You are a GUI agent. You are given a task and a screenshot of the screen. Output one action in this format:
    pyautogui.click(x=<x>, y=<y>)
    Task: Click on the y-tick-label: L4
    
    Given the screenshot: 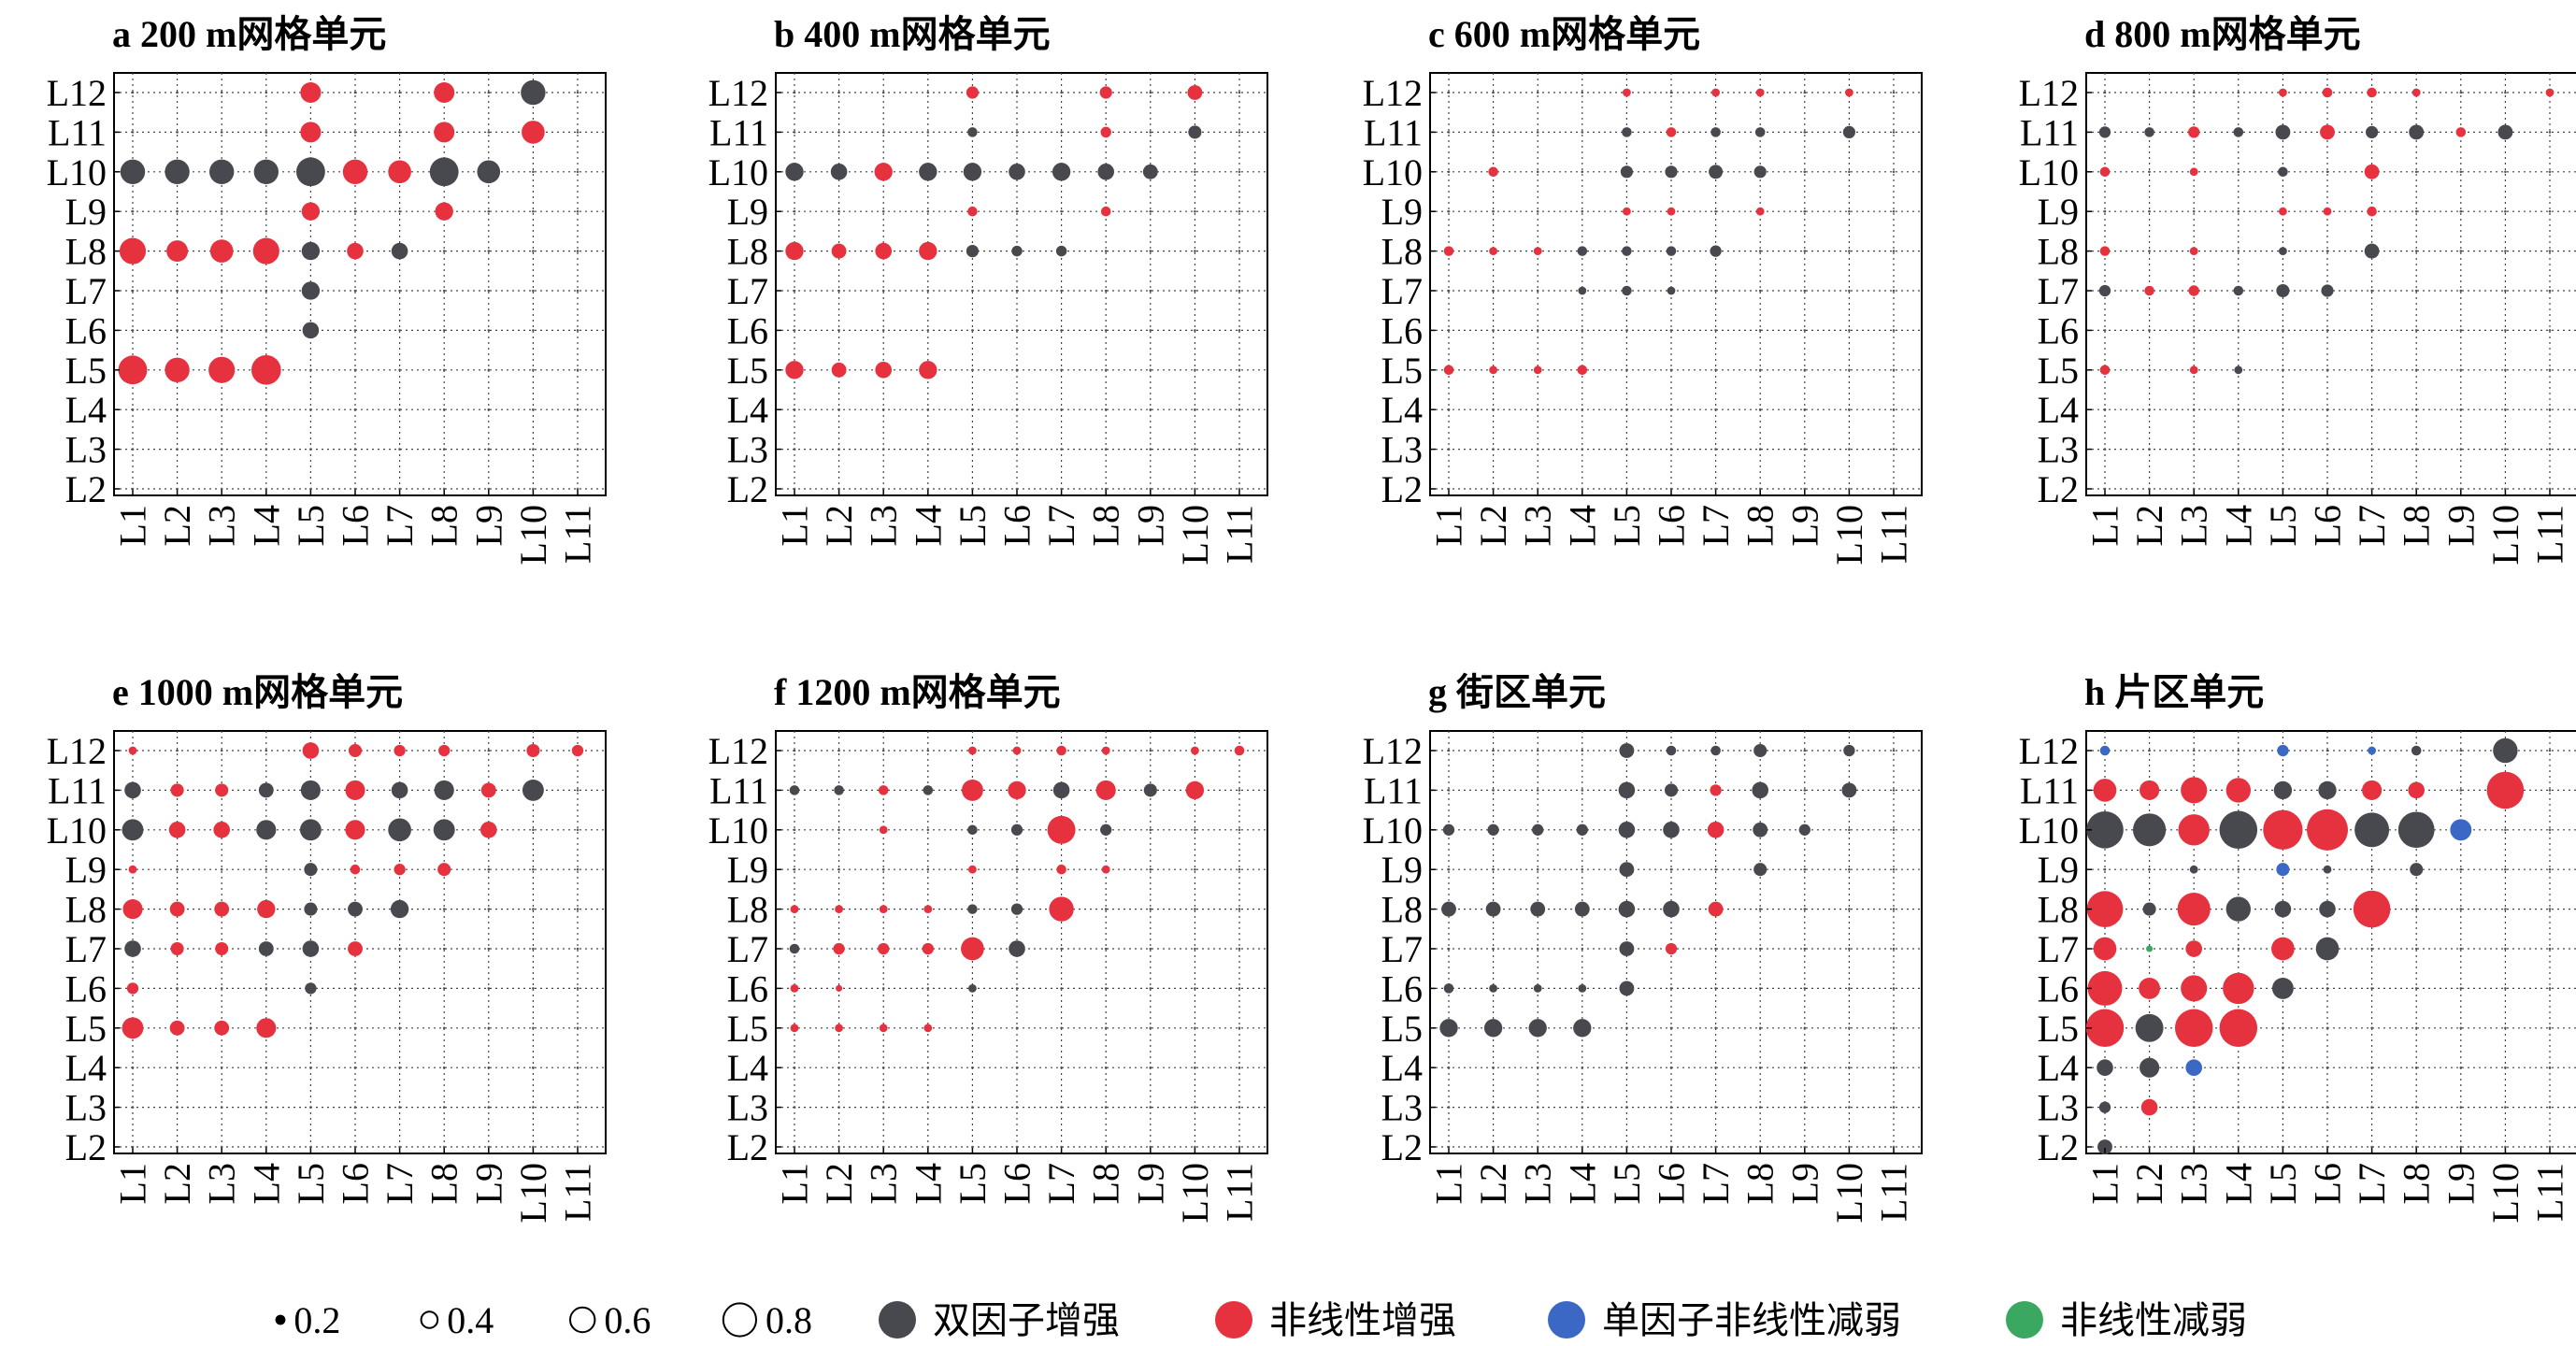 What is the action you would take?
    pyautogui.click(x=86, y=410)
    